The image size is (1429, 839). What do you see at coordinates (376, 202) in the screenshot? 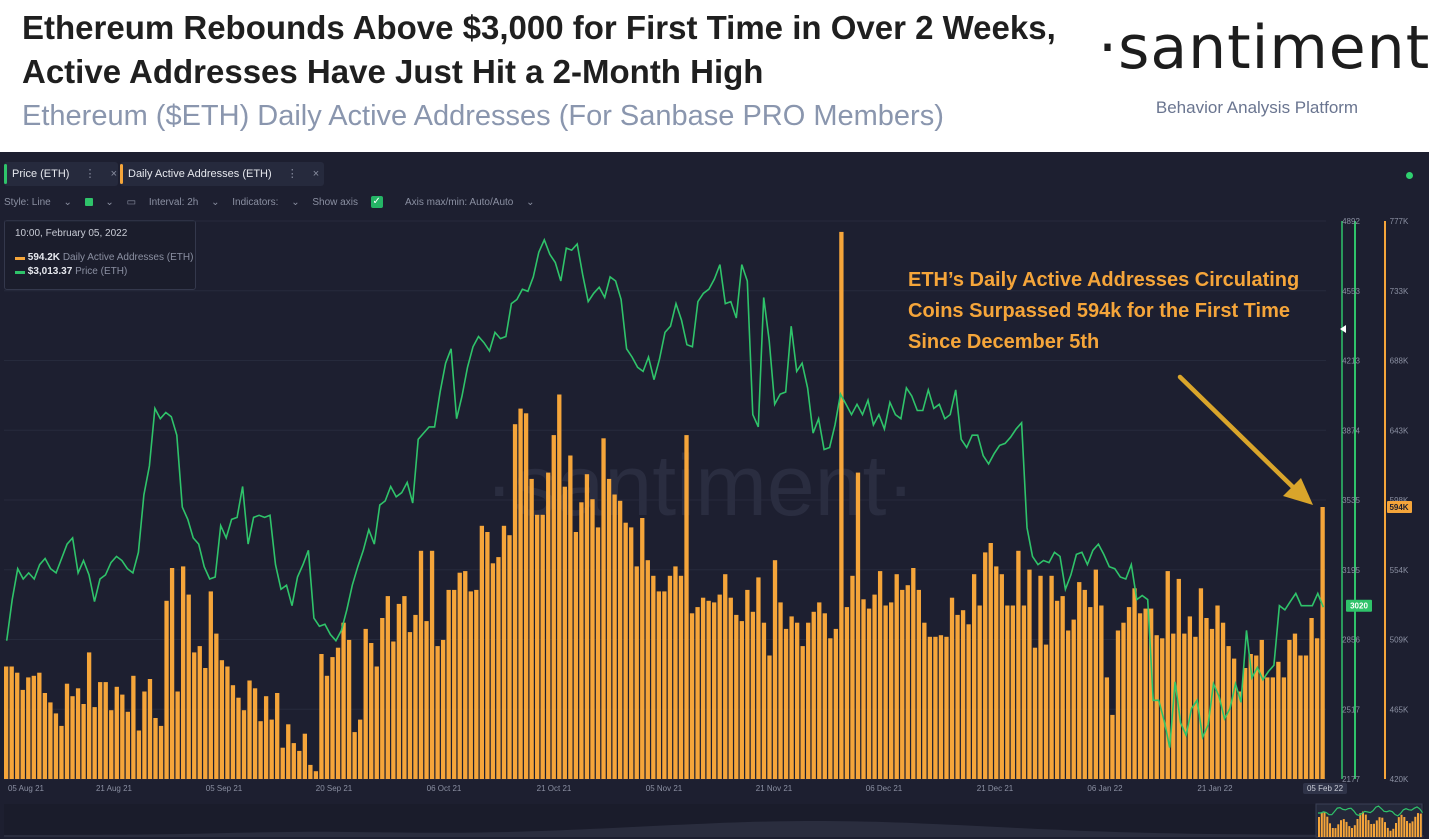
I see `checkbox-icon: ✓` at bounding box center [376, 202].